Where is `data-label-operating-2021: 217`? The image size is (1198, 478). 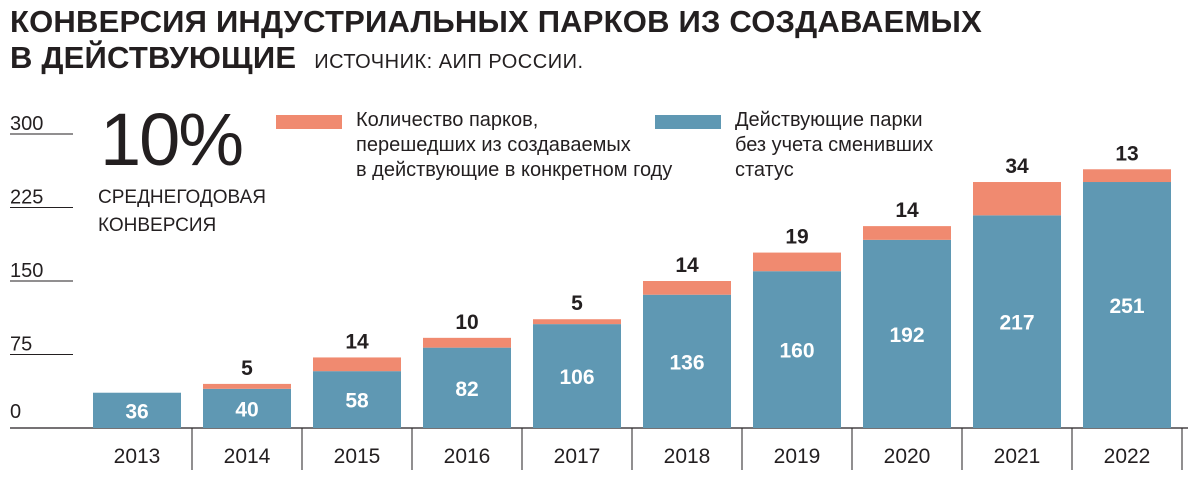
data-label-operating-2021: 217 is located at coordinates (1016, 323).